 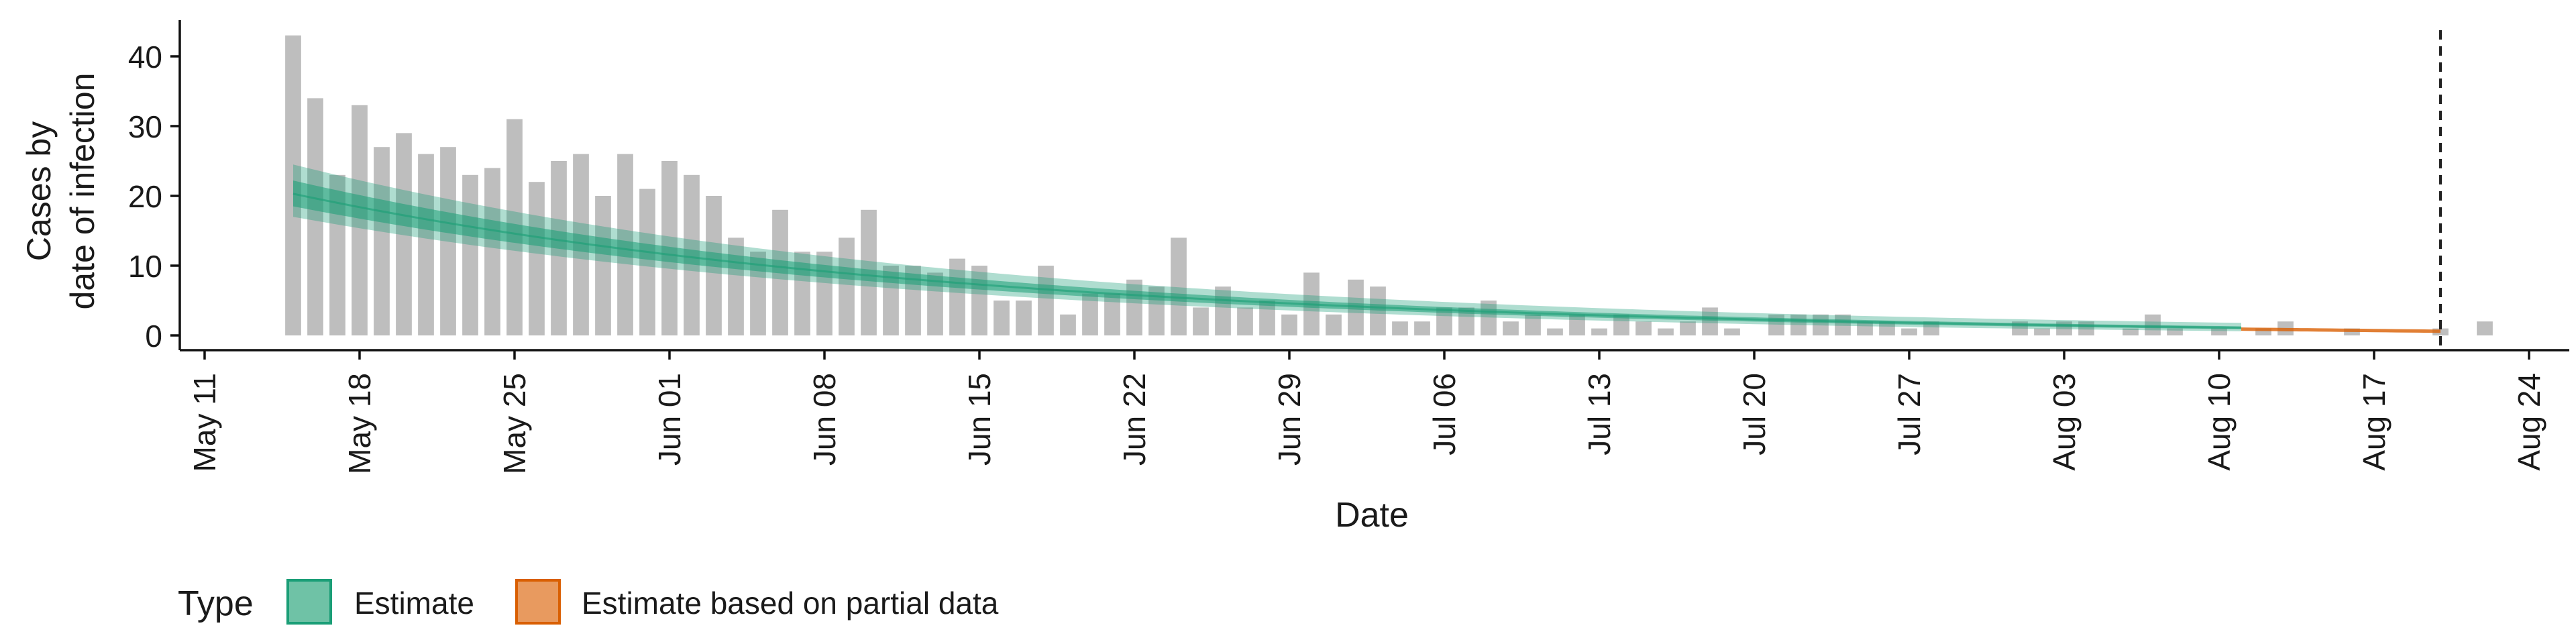 I want to click on x-tick-label: May 11, so click(x=204, y=422).